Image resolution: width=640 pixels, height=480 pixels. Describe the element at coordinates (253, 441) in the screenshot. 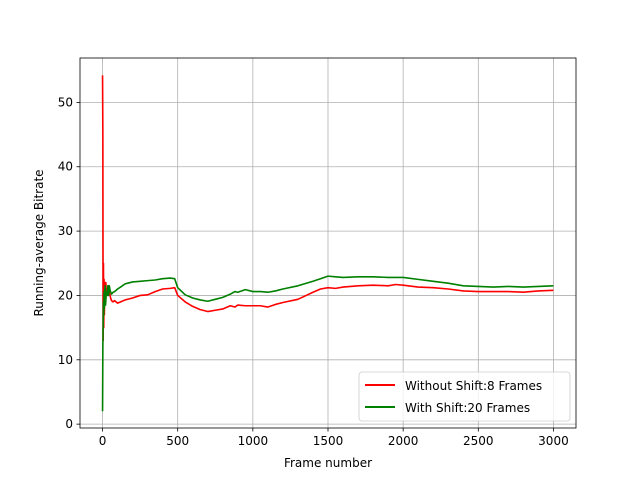

I see `x-tick-label: 1000` at that location.